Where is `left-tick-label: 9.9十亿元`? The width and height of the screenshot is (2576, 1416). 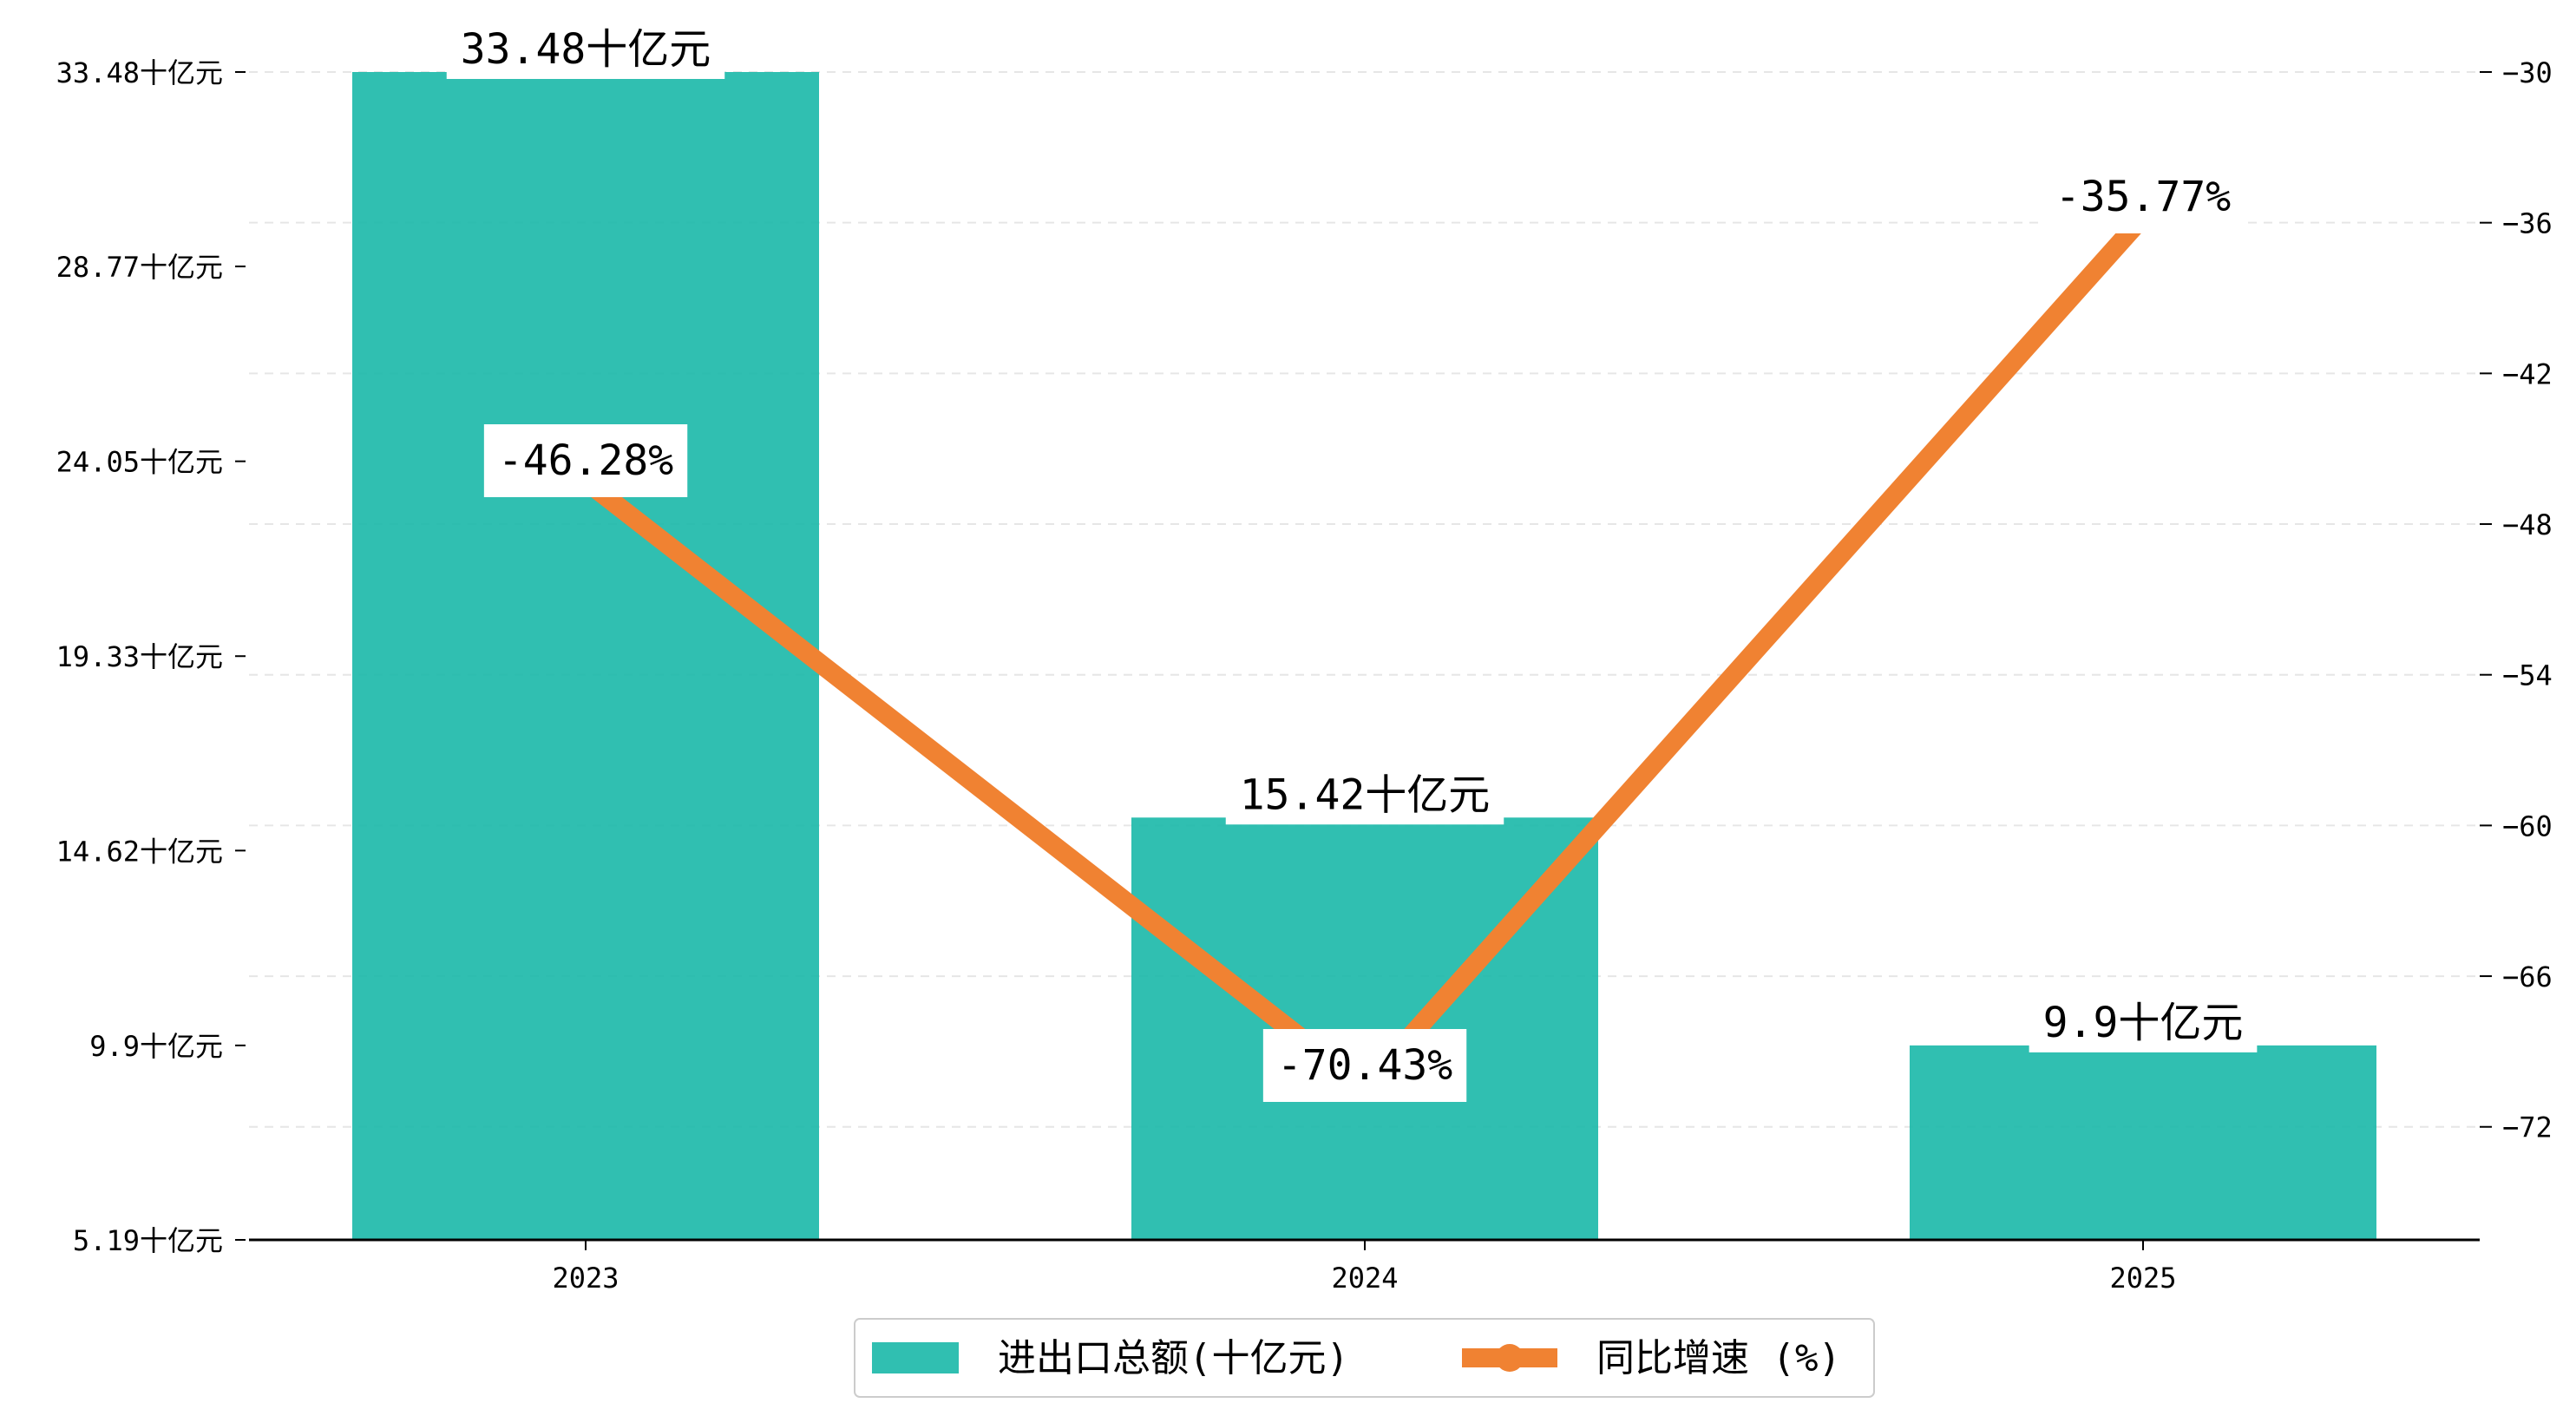
left-tick-label: 9.9十亿元 is located at coordinates (156, 1046).